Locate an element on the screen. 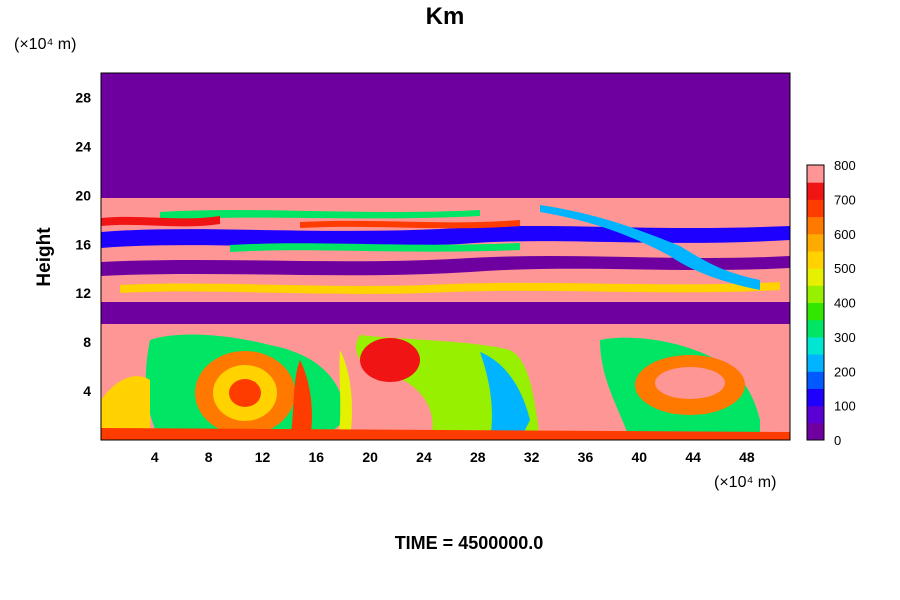 This screenshot has width=900, height=600. colorbar-ticks: 0 100 200 300 400 500 600 700 800 is located at coordinates (845, 303).